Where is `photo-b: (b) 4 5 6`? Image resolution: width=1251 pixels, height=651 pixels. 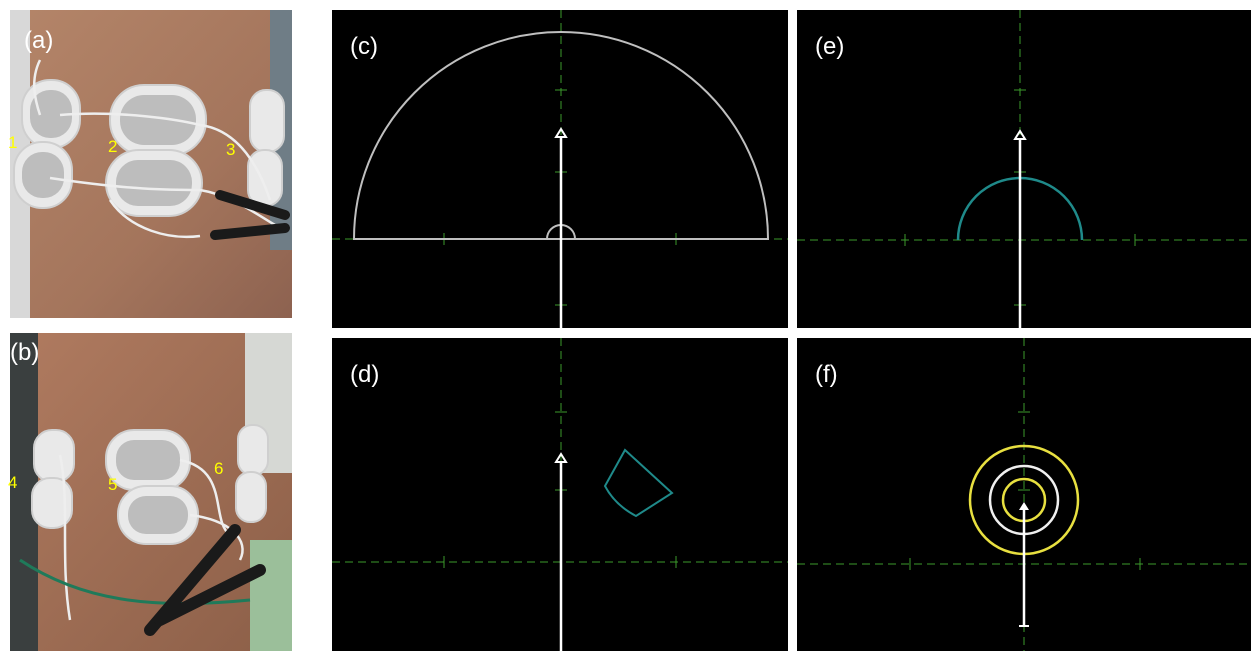 photo-b: (b) 4 5 6 is located at coordinates (150, 492).